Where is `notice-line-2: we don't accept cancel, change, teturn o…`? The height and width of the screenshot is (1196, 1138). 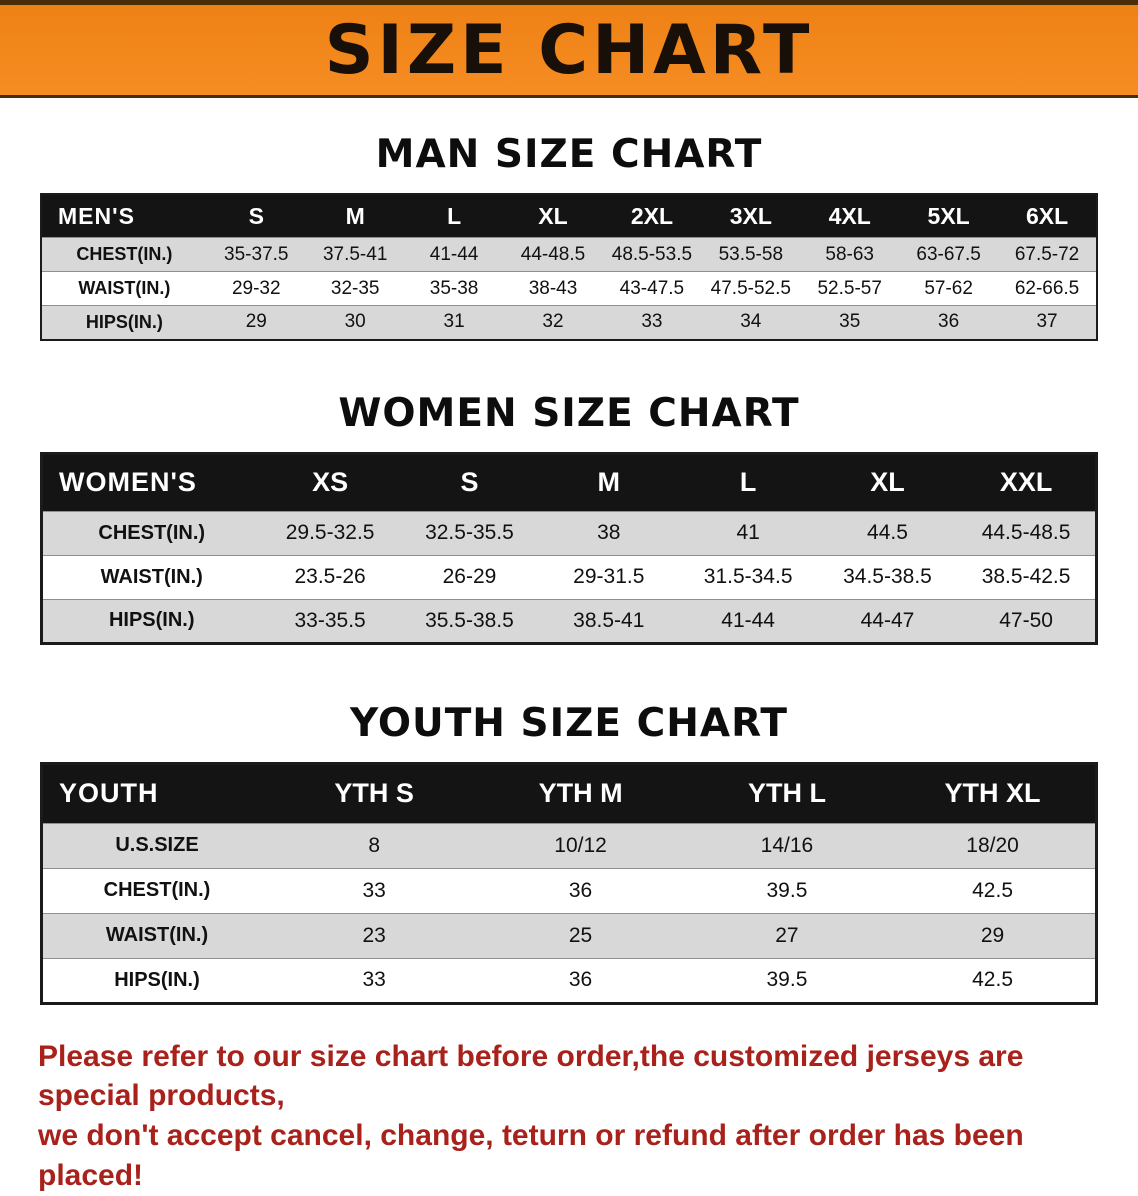 notice-line-2: we don't accept cancel, change, teturn o… is located at coordinates (569, 1156).